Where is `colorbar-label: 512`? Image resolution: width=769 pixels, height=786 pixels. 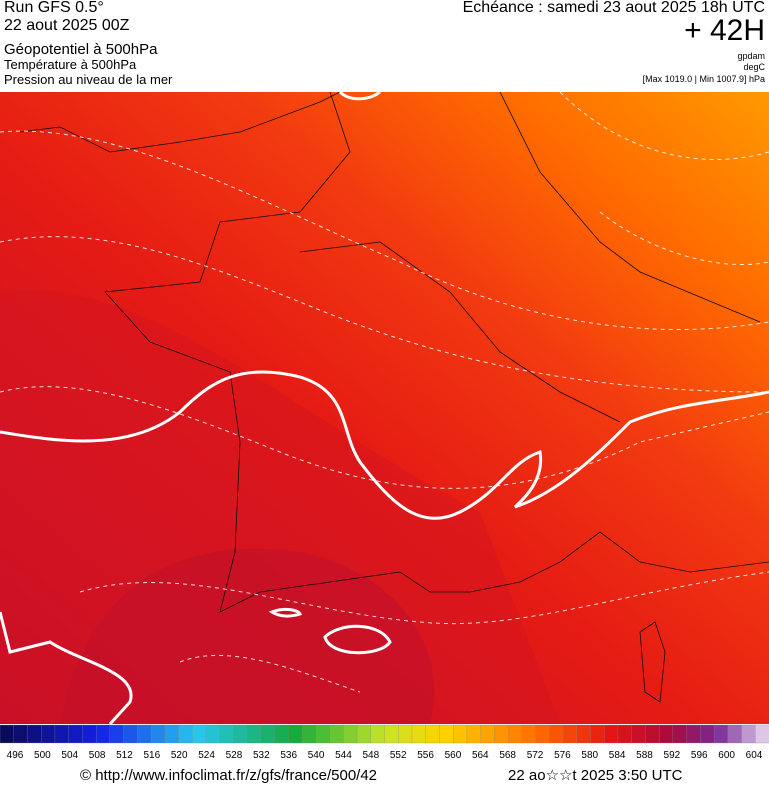 colorbar-label: 512 is located at coordinates (124, 755).